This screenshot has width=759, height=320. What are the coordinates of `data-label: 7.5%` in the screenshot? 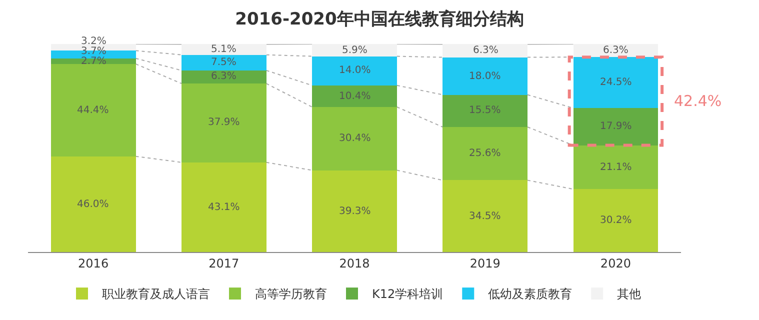 It's located at (223, 62).